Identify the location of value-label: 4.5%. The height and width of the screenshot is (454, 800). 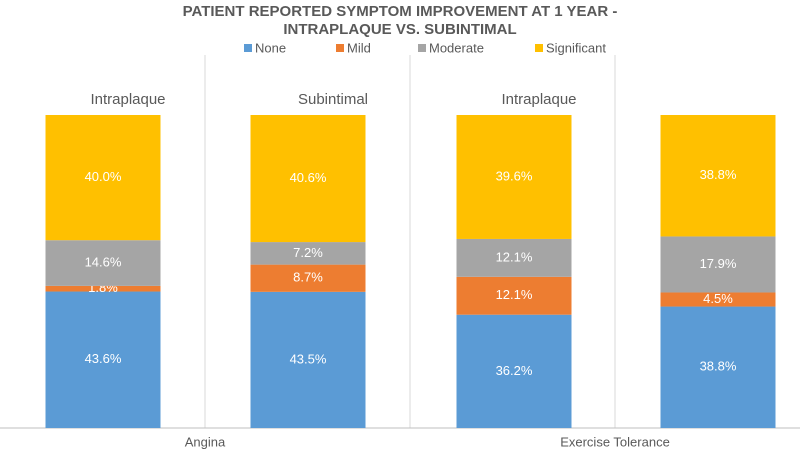
(718, 298).